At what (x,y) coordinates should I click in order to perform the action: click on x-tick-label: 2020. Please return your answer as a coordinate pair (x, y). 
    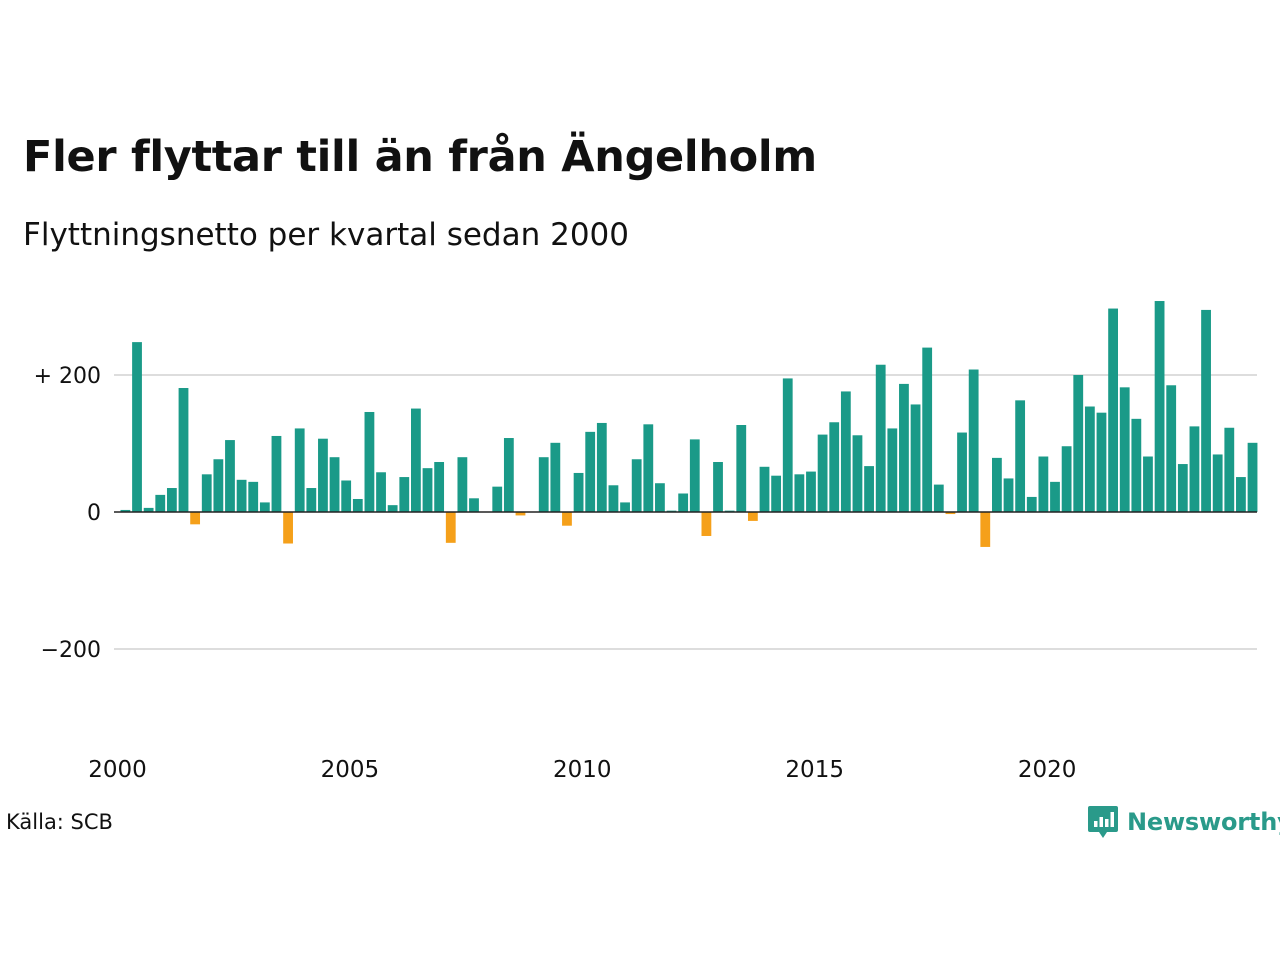
    Looking at the image, I should click on (1047, 770).